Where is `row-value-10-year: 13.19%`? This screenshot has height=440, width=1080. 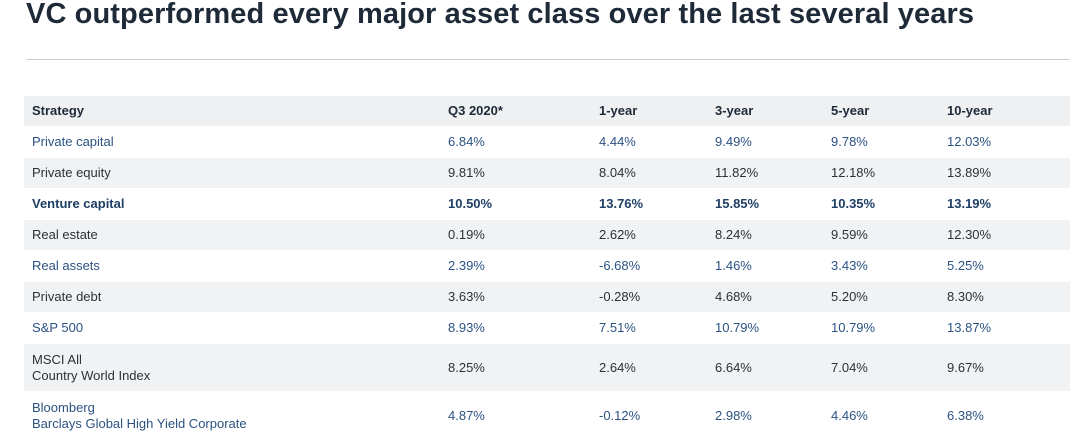 row-value-10-year: 13.19% is located at coordinates (969, 203).